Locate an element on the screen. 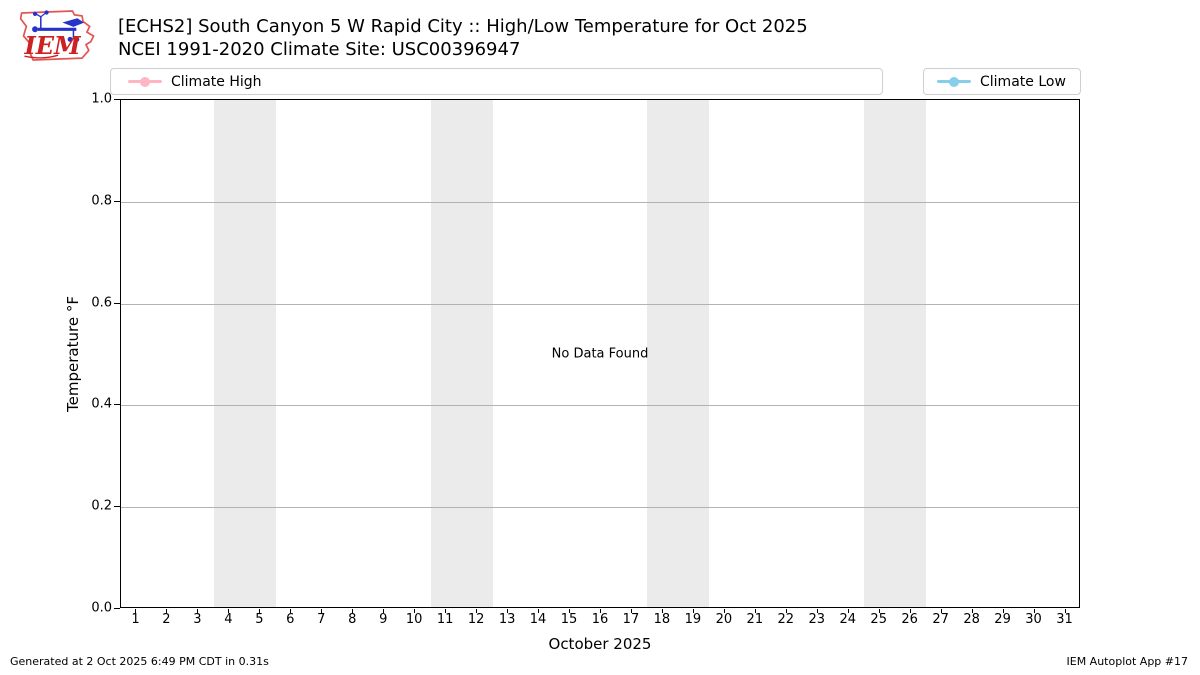 This screenshot has width=1200, height=675. y-tick-label: 1.0 is located at coordinates (101, 99).